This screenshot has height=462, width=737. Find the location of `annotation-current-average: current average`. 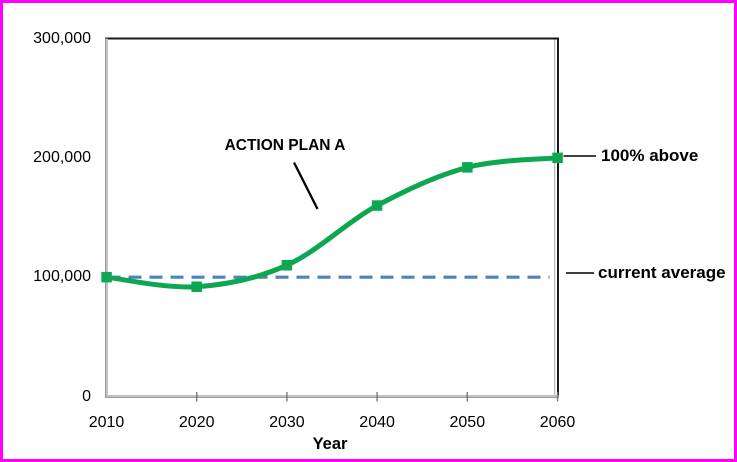

annotation-current-average: current average is located at coordinates (662, 272).